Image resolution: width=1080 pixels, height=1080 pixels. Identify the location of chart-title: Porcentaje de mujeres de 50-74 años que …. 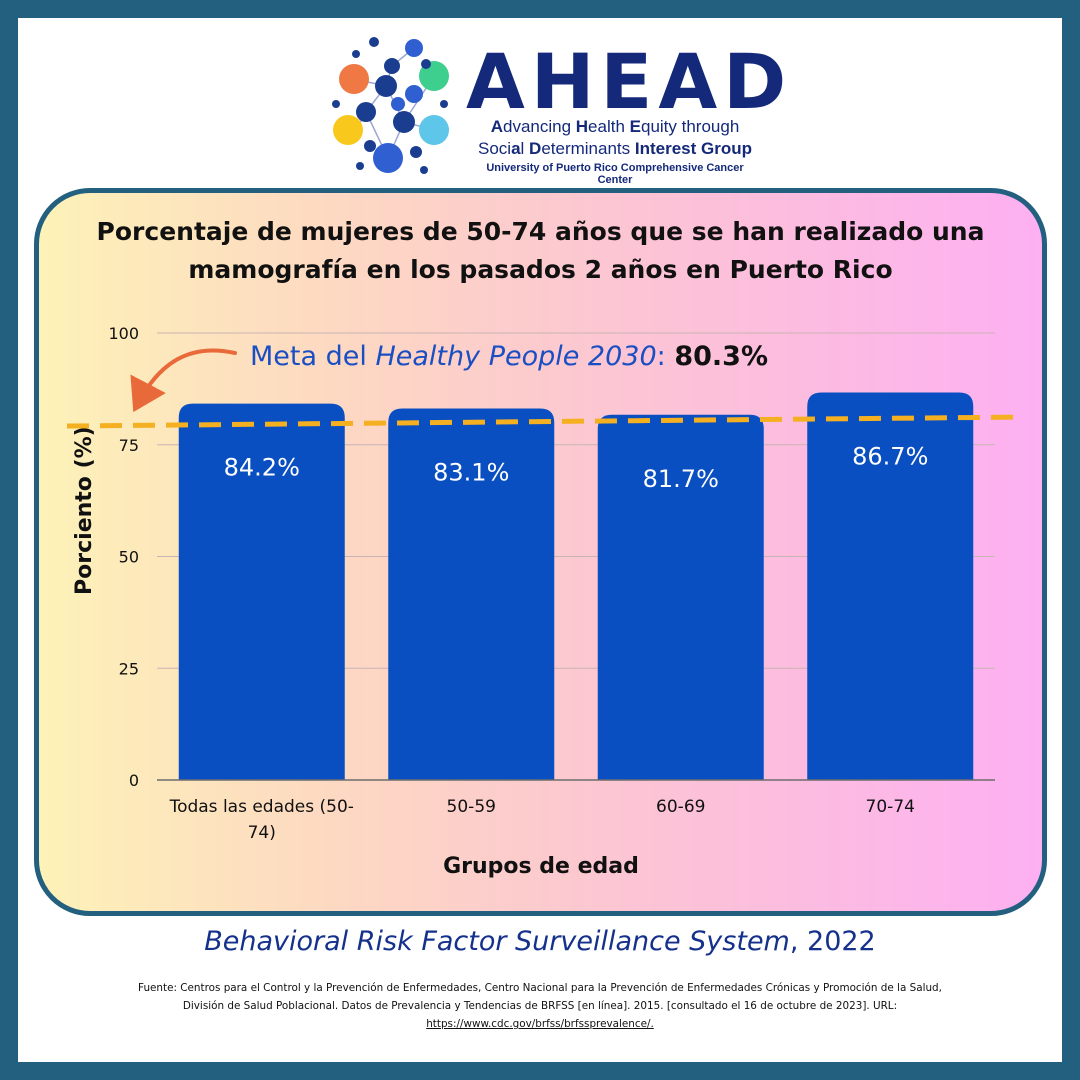
(540, 250).